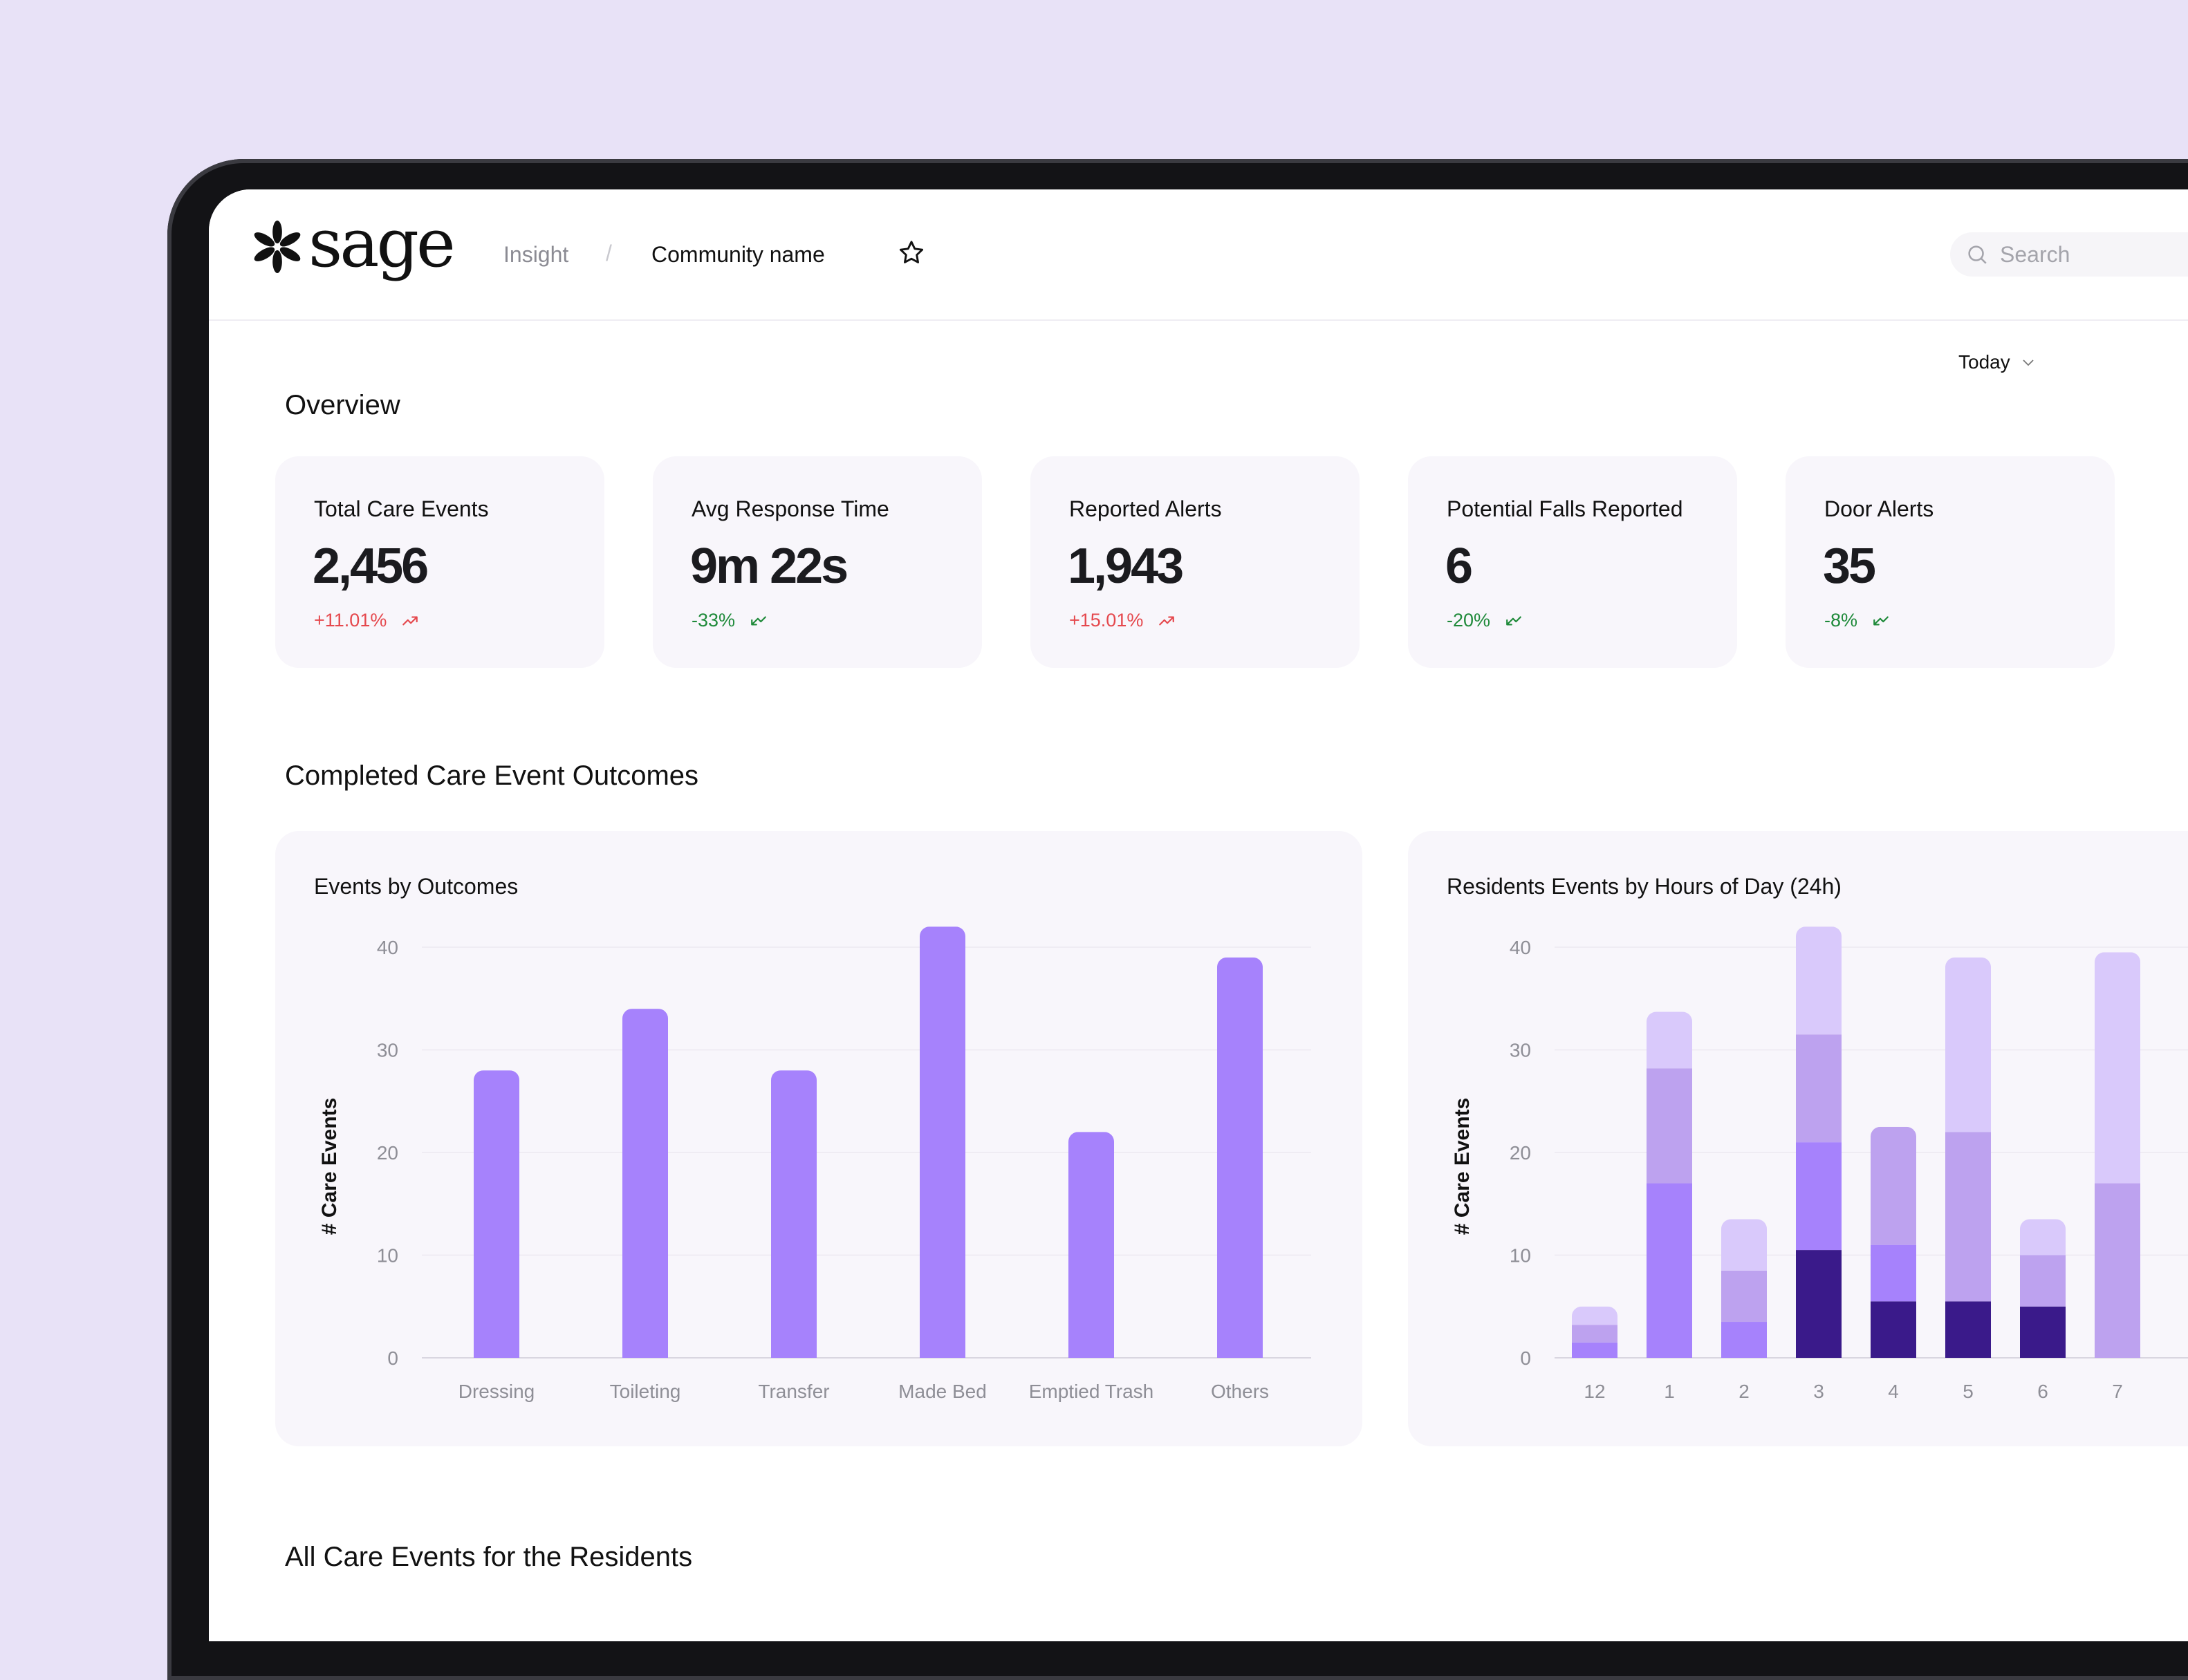  I want to click on x-tick-label: 12, so click(1595, 1391).